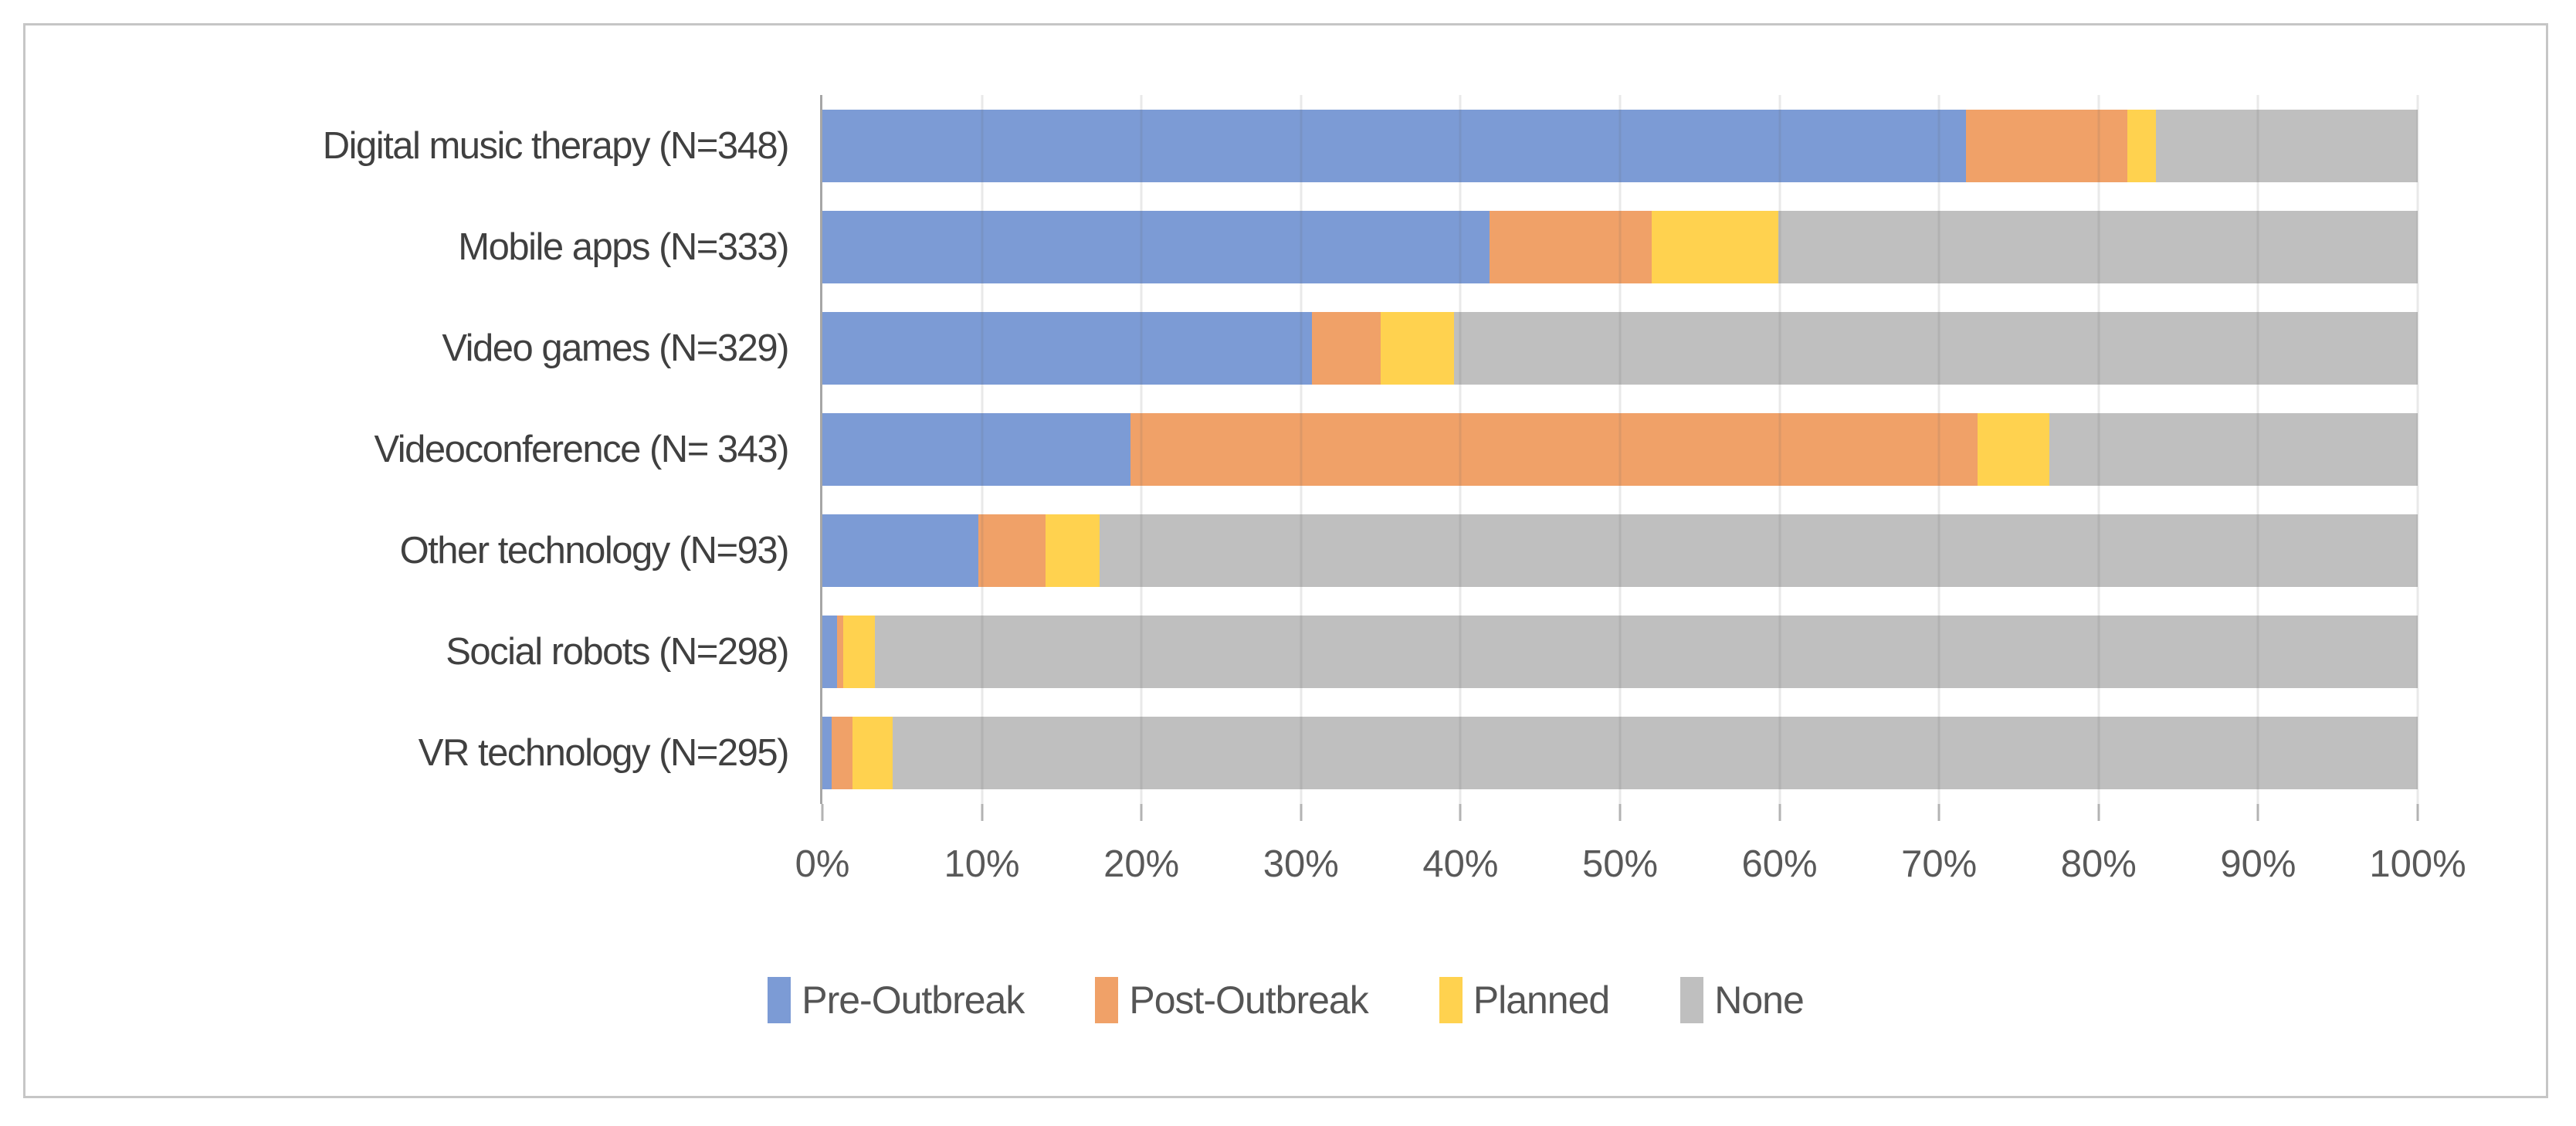 This screenshot has height=1126, width=2576. Describe the element at coordinates (1451, 1000) in the screenshot. I see `legend-swatch-planned` at that location.